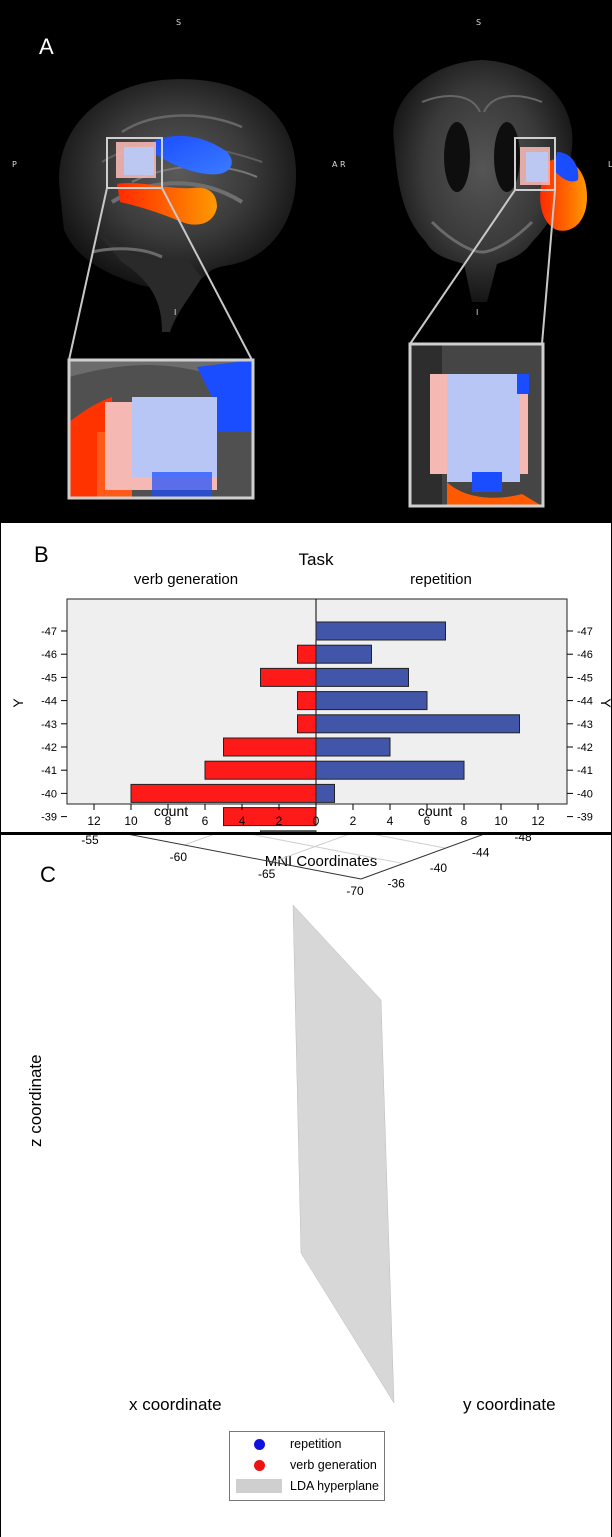 This screenshot has height=1537, width=612. I want to click on y-tick-label-left: -44, so click(49, 702).